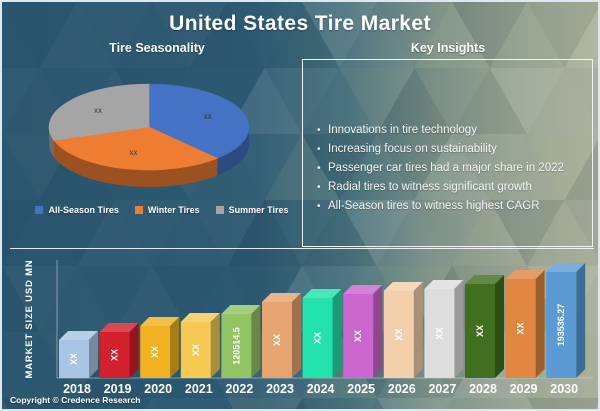 The image size is (600, 411). I want to click on bar-2018, so click(74, 359).